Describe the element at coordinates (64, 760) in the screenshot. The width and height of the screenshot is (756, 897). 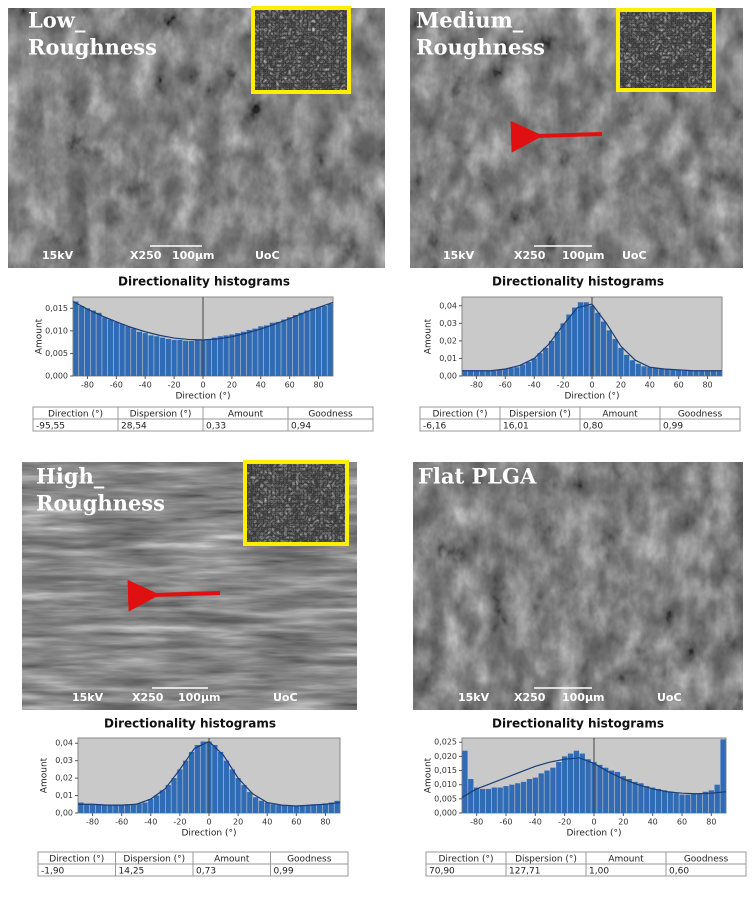
I see `y-tick-label: 0,03` at that location.